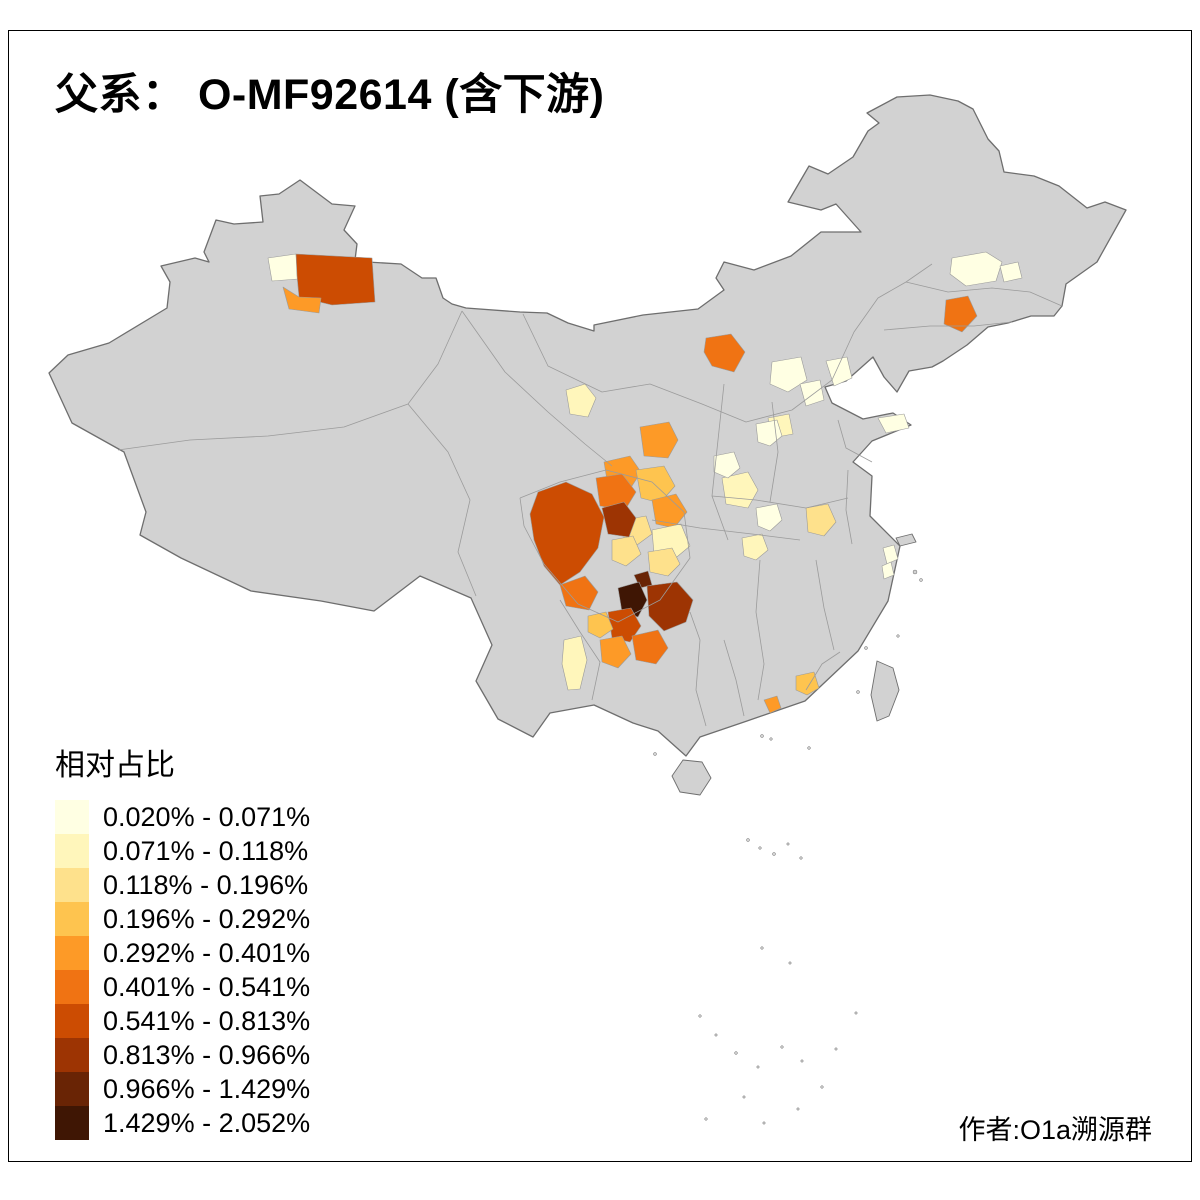  What do you see at coordinates (207, 986) in the screenshot?
I see `legend-label: 0.401% - 0.541%` at bounding box center [207, 986].